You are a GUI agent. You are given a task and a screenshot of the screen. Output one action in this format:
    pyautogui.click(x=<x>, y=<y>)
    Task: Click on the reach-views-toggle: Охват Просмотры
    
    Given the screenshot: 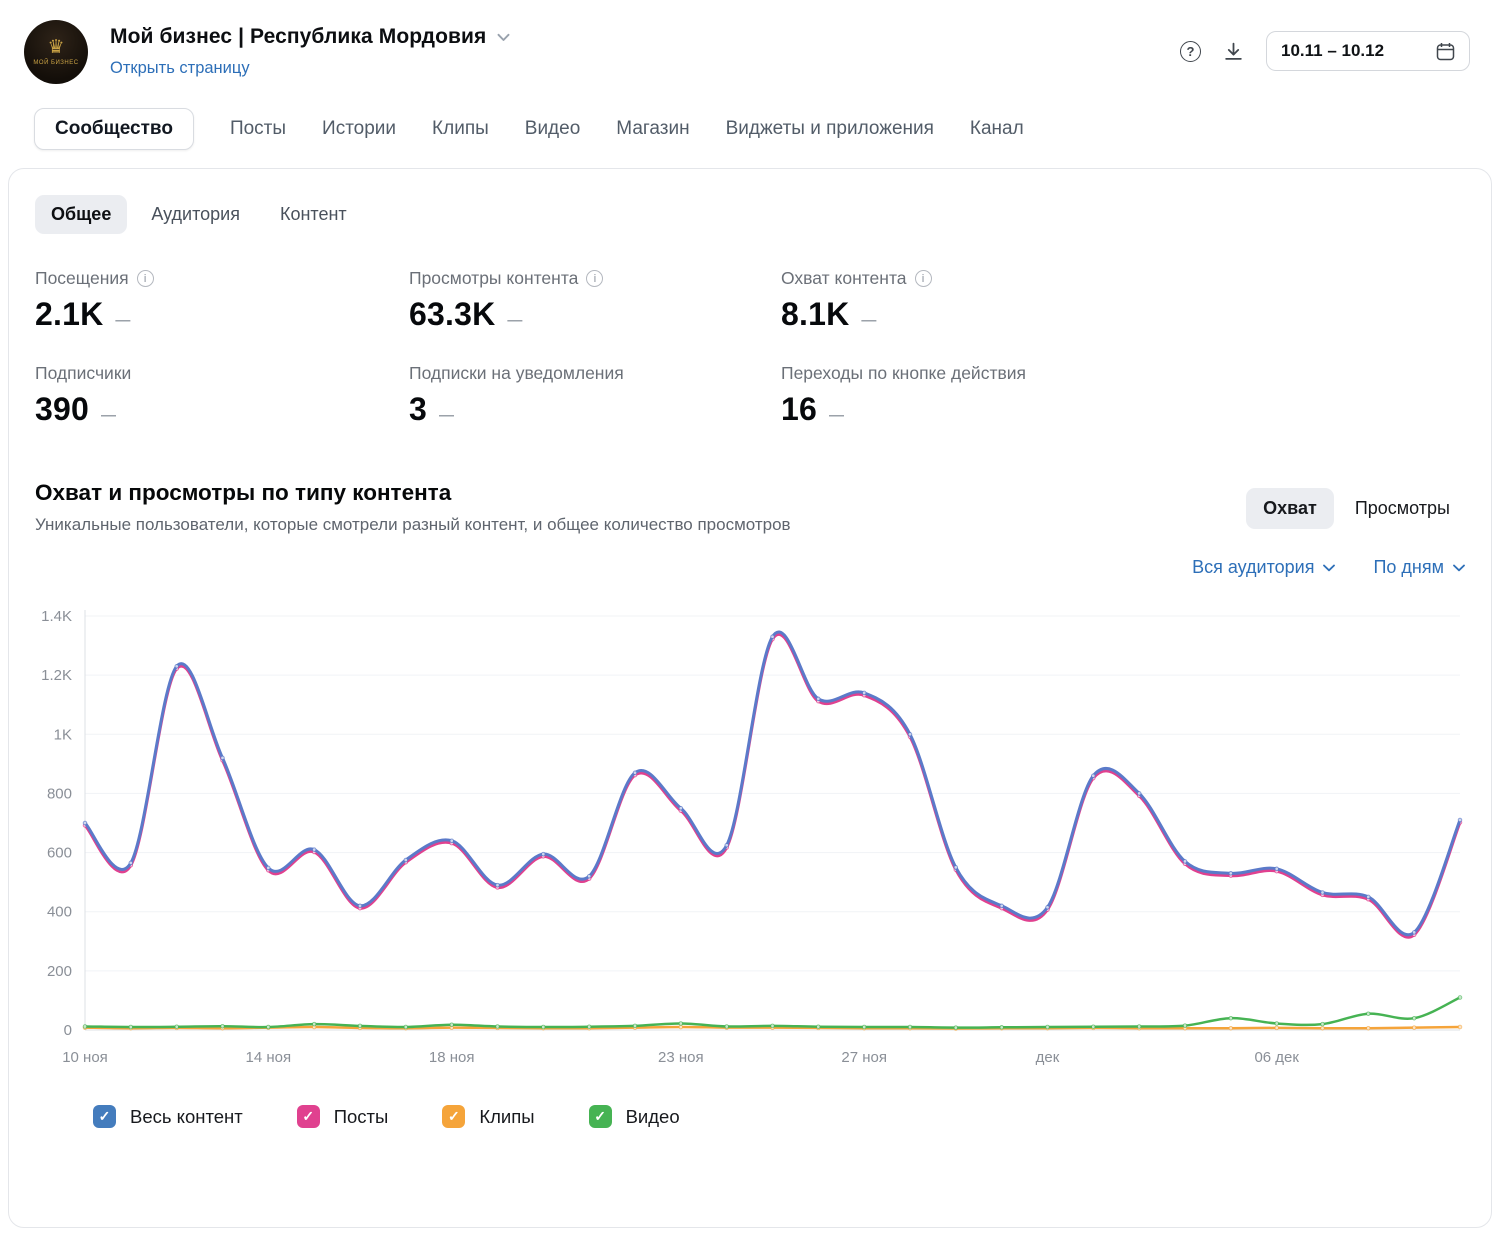 What is the action you would take?
    pyautogui.click(x=1355, y=508)
    